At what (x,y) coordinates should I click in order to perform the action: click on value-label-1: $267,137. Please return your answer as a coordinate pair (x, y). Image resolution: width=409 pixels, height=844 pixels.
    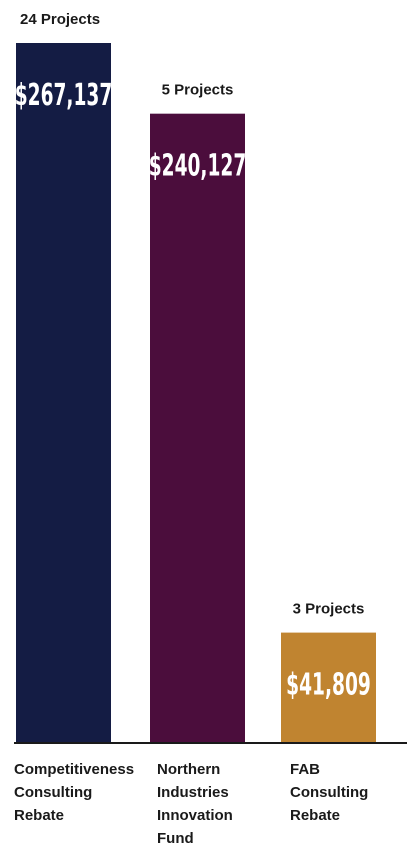
    Looking at the image, I should click on (64, 94).